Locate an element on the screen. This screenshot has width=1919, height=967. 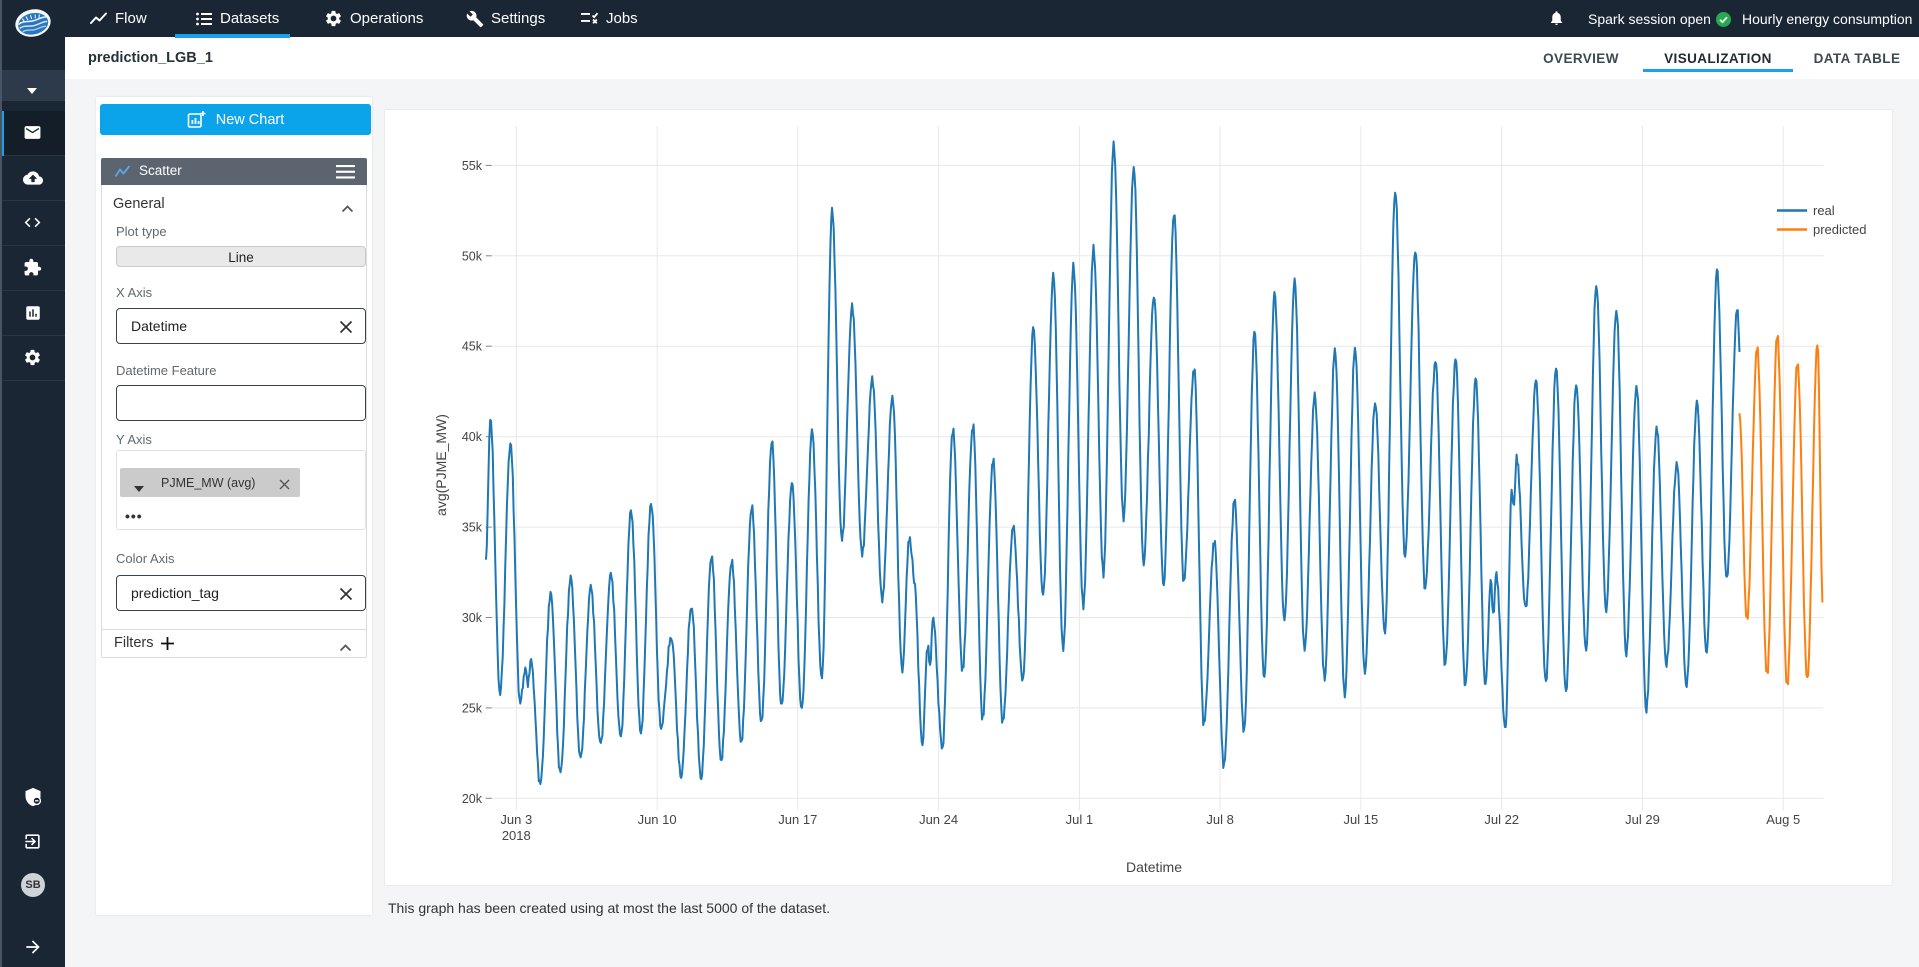
svg-text: 45k is located at coordinates (472, 347).